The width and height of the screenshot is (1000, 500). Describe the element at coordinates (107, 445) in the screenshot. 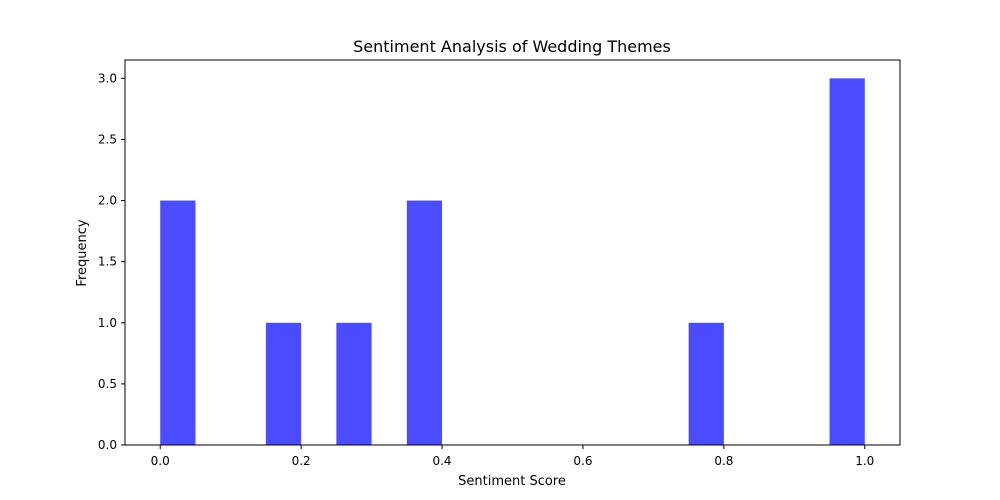

I see `y-tick-label: 0.0` at that location.